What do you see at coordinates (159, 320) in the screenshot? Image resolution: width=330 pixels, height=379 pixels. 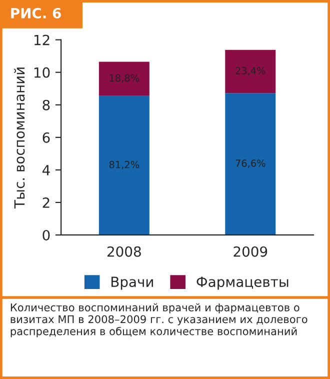 I see `text: Количество воспоминаний врачей и фармацевтов о визитах МП в 2008–2009 гг. с указанием их долевого распределения в общем количестве воспоминаний` at bounding box center [159, 320].